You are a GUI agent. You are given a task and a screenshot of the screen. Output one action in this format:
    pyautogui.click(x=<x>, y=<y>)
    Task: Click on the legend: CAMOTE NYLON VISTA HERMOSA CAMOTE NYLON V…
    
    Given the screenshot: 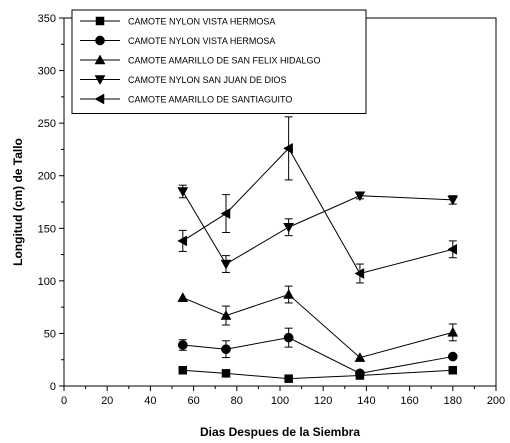 What is the action you would take?
    pyautogui.click(x=219, y=61)
    